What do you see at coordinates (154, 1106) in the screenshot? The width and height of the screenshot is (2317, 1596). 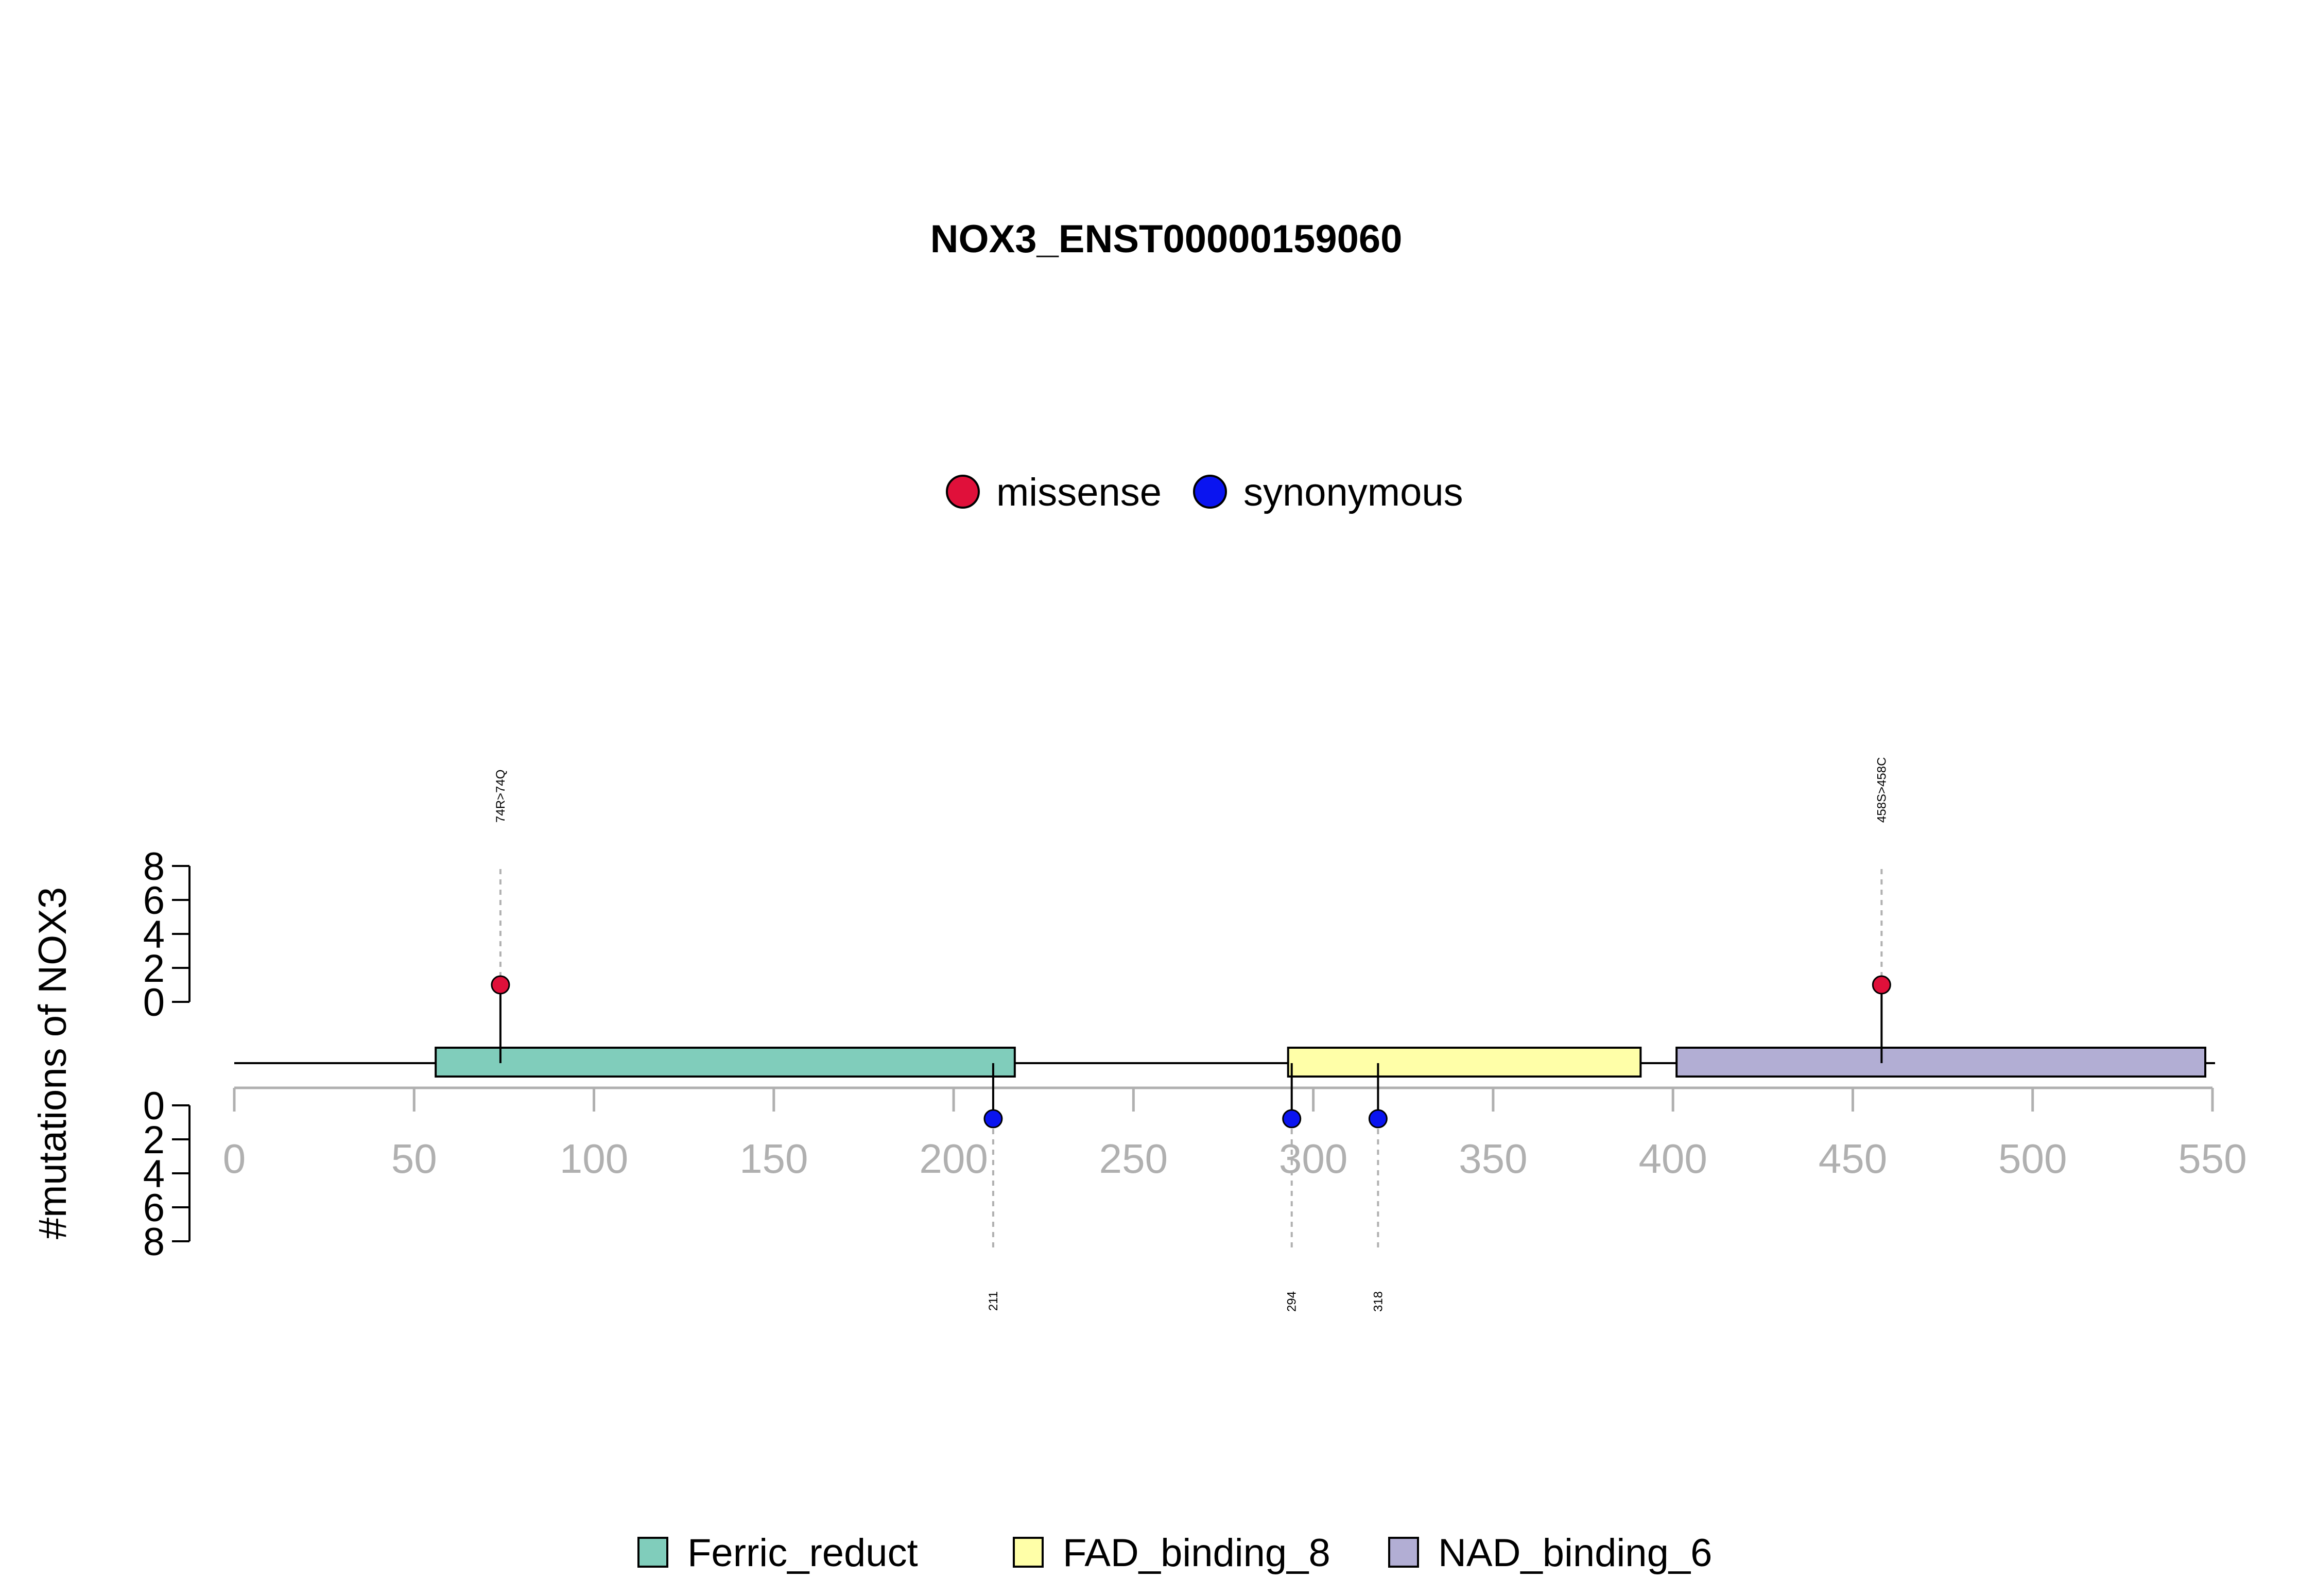 I see `y-tick-label-bottom: 0` at bounding box center [154, 1106].